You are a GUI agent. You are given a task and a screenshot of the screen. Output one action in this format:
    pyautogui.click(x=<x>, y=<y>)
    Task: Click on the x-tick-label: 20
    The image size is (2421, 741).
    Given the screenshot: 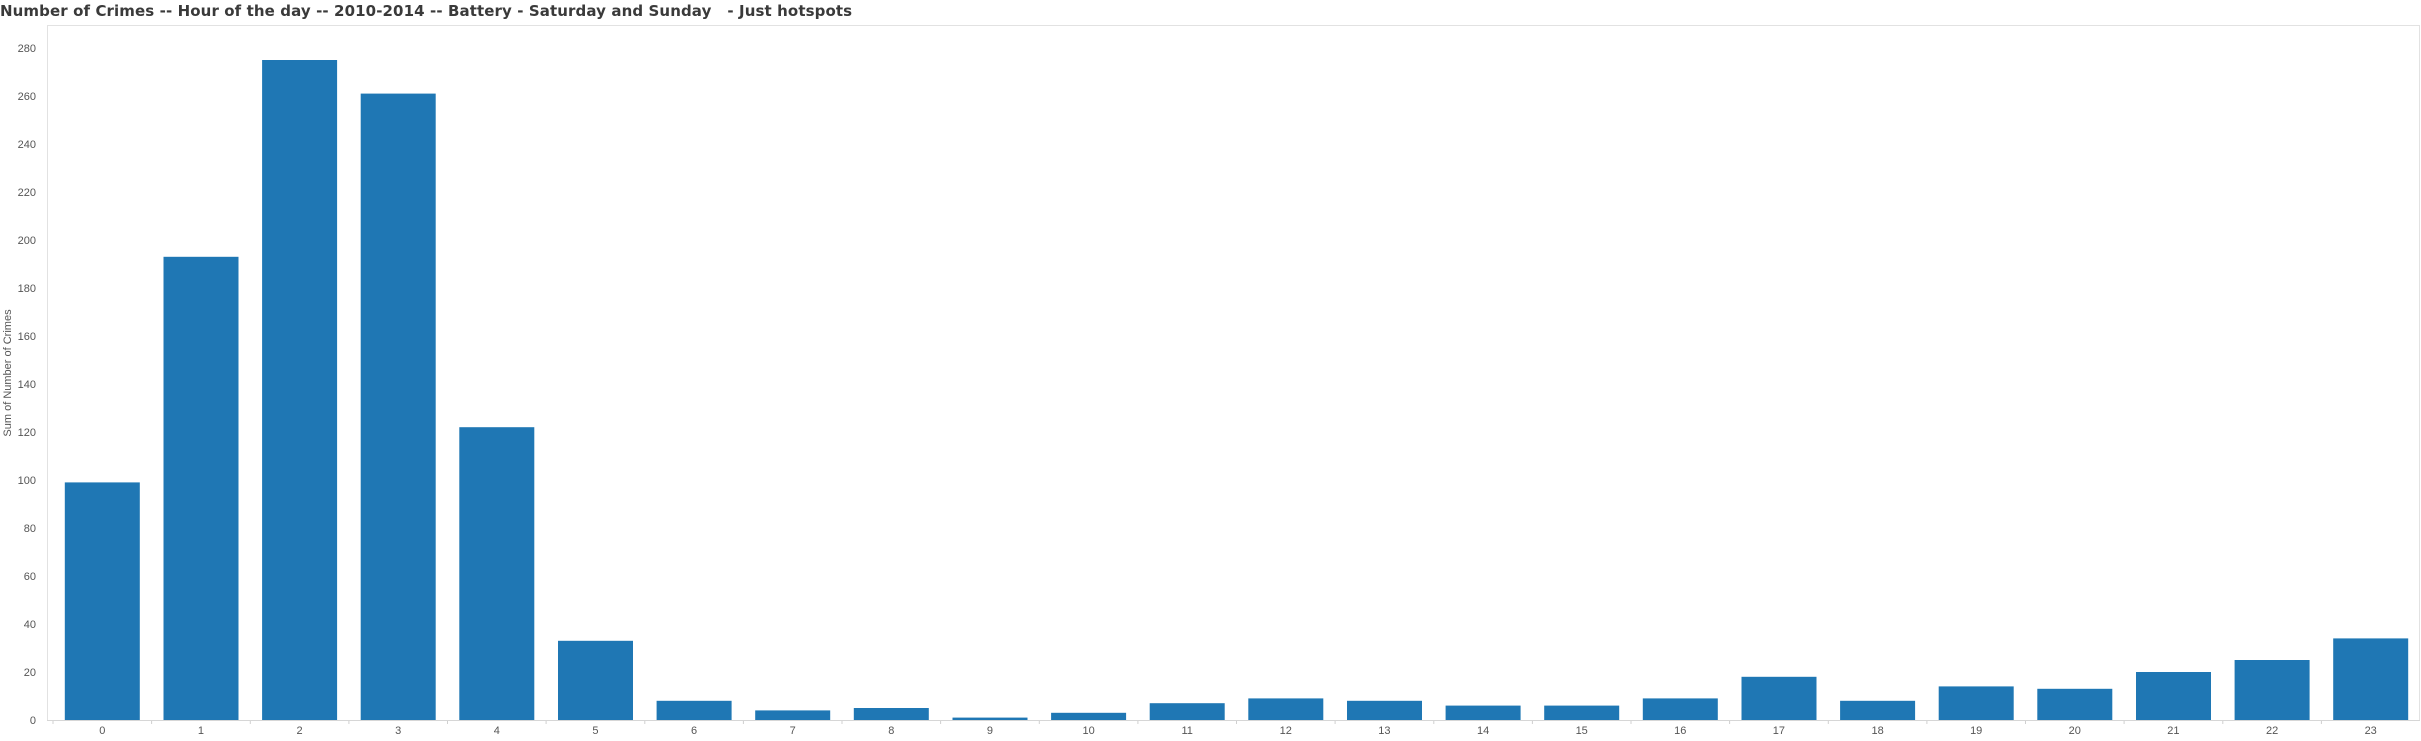 What is the action you would take?
    pyautogui.click(x=2075, y=731)
    